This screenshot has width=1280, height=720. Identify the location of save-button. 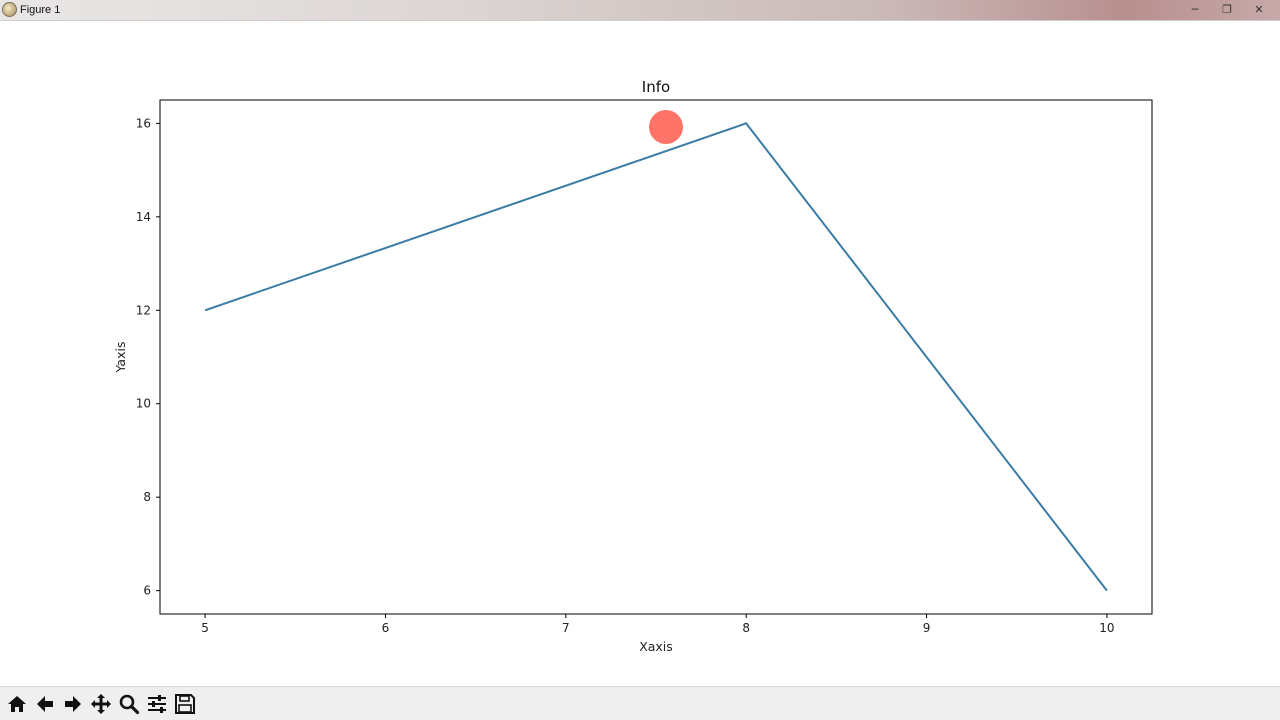
(185, 704).